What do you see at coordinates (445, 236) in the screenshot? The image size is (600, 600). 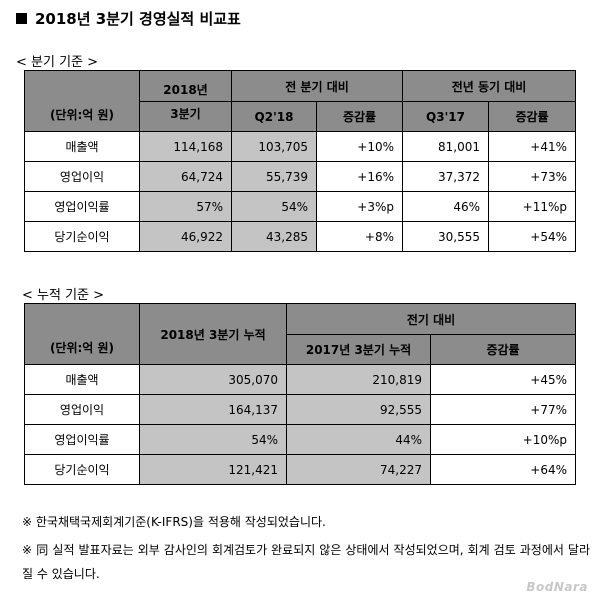 I see `table-cell: 30,555` at bounding box center [445, 236].